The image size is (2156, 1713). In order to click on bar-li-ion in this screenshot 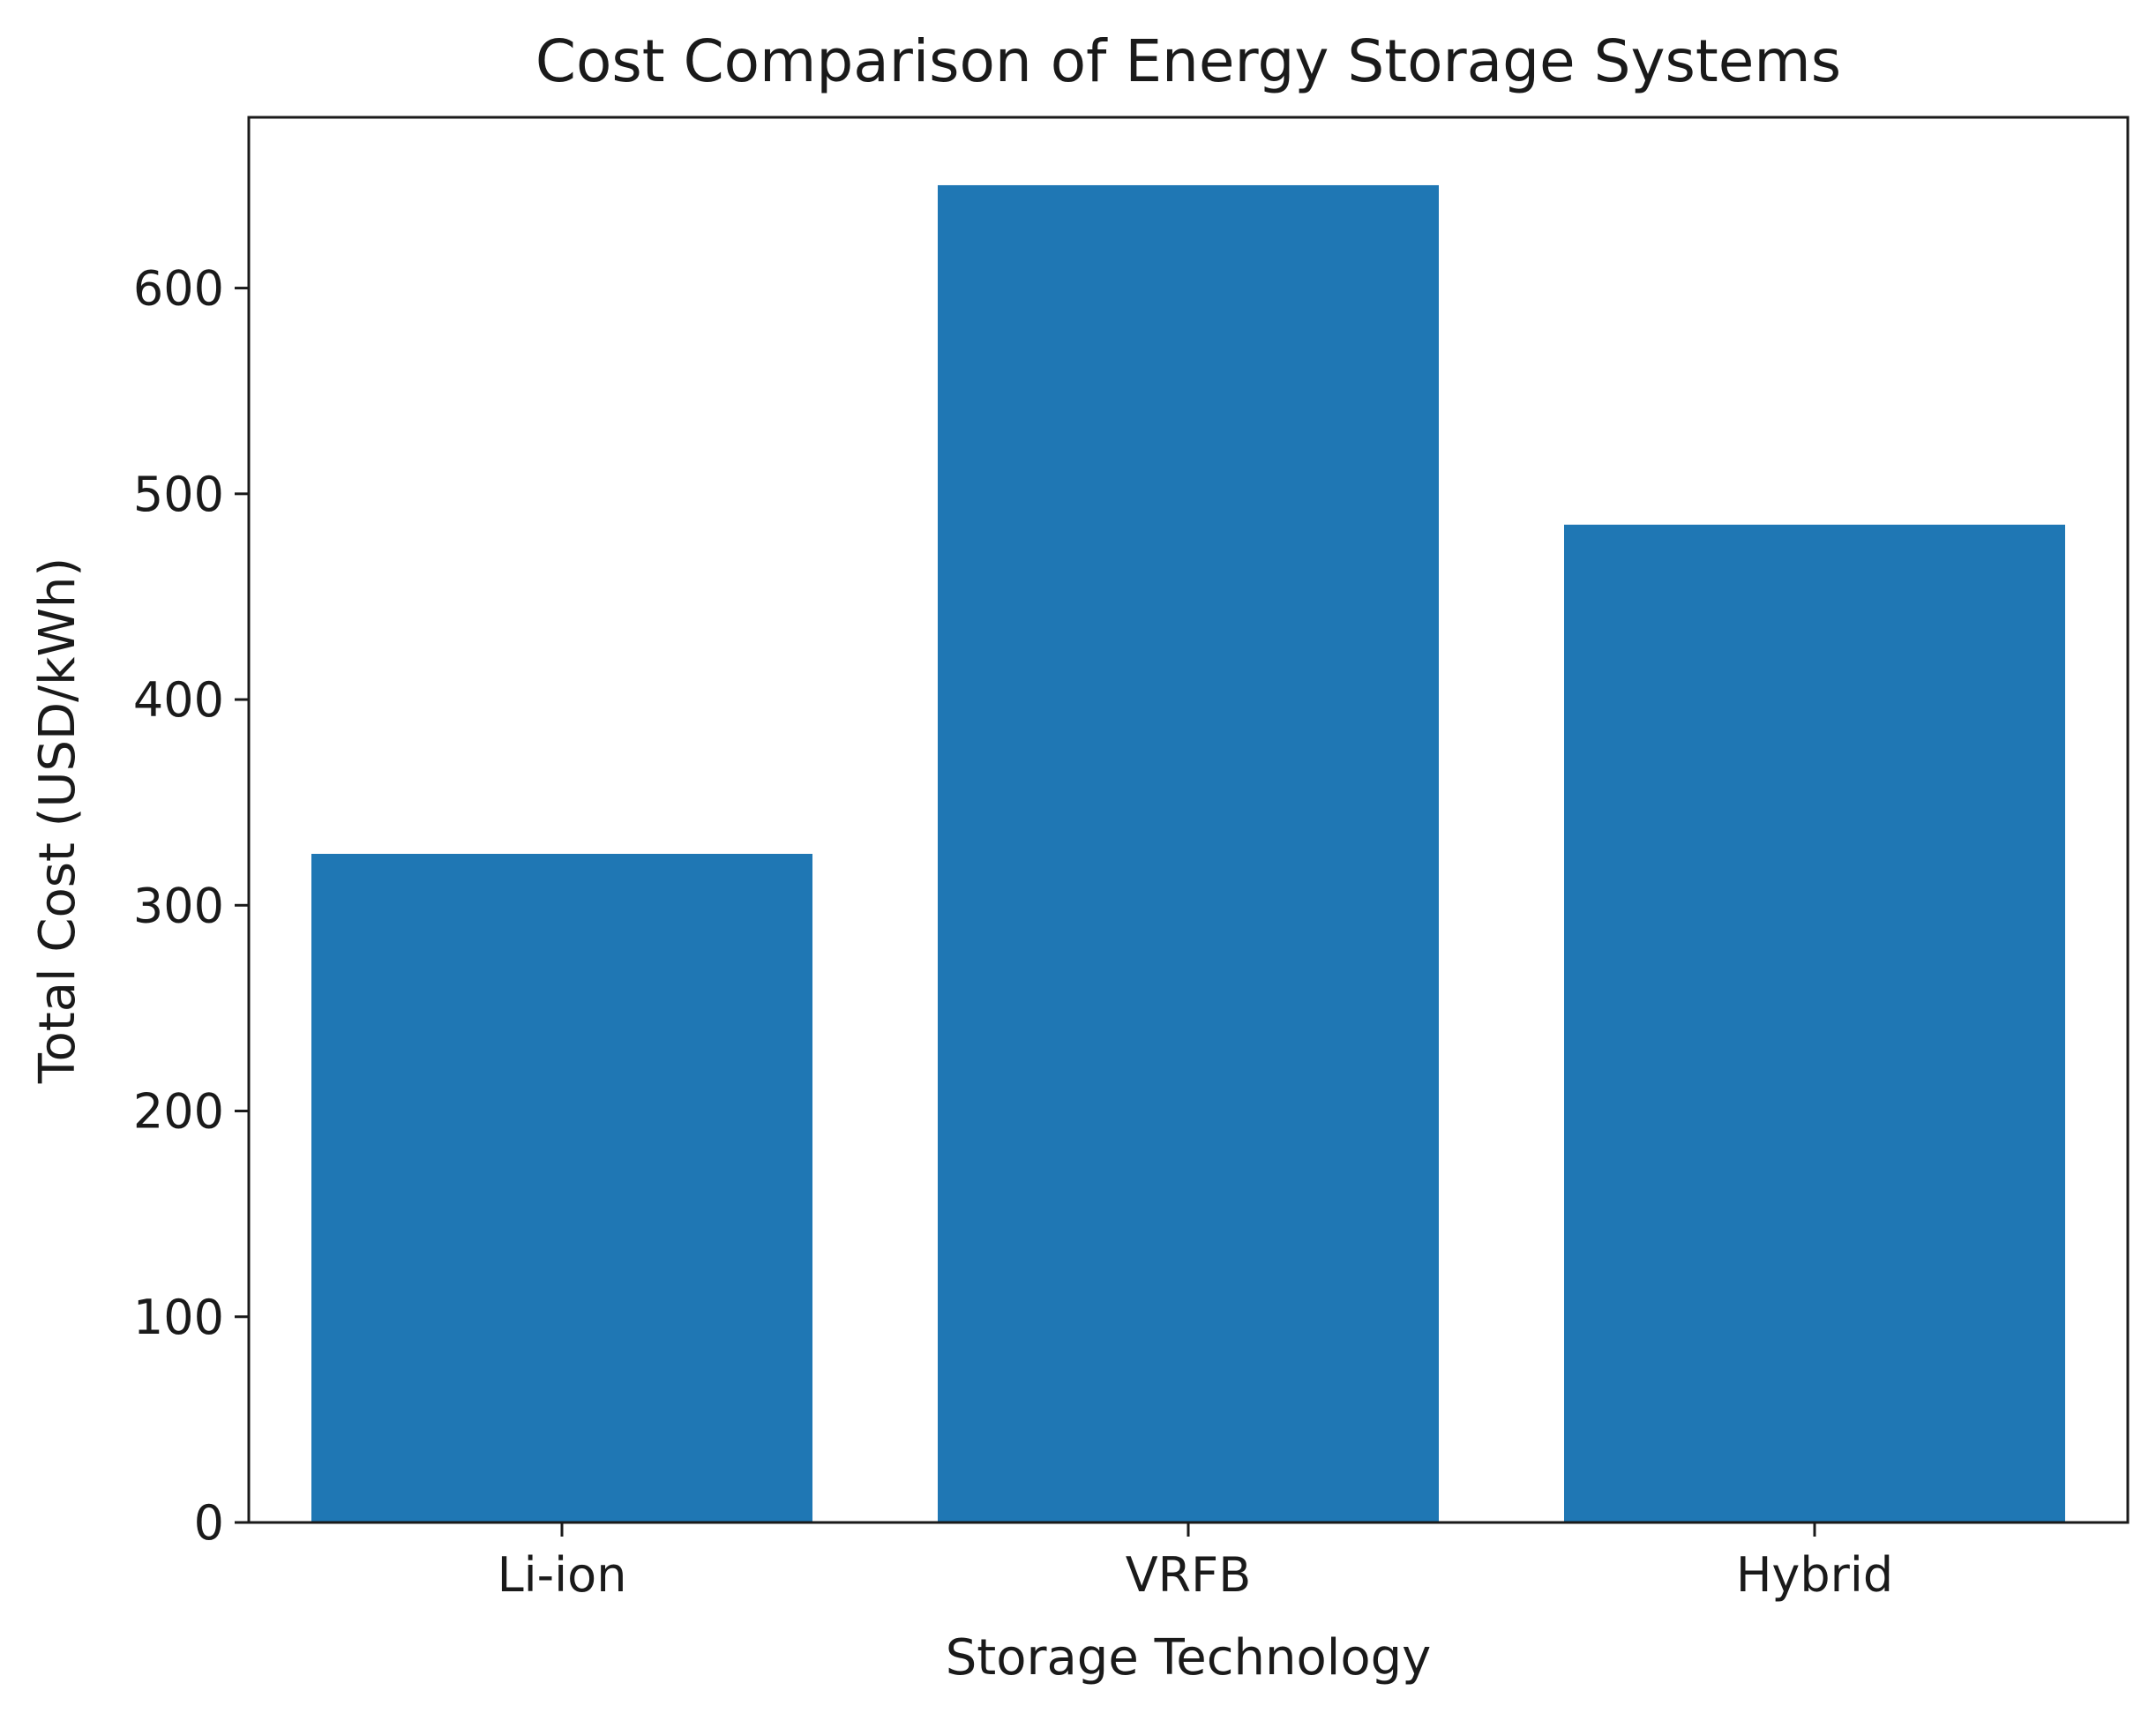, I will do `click(561, 1187)`.